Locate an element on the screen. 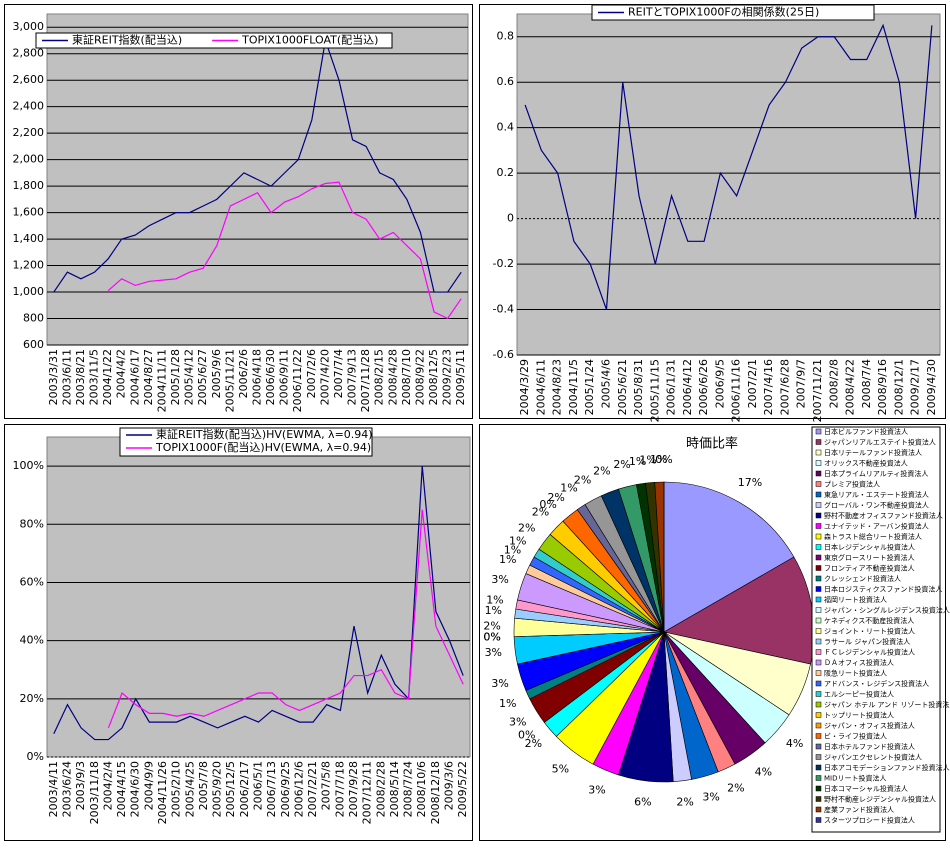  x-tick-label: 2007/2/6 is located at coordinates (311, 373).